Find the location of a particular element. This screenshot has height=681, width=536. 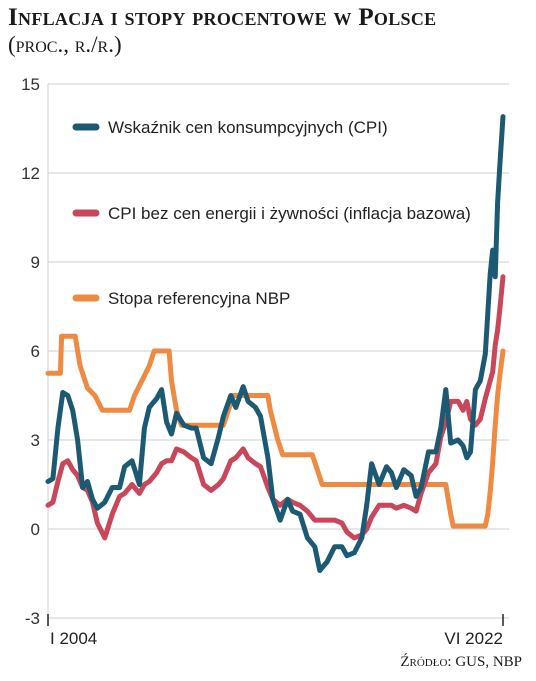

x-tick-labels: I 2004 VI 2022 is located at coordinates (275, 631).